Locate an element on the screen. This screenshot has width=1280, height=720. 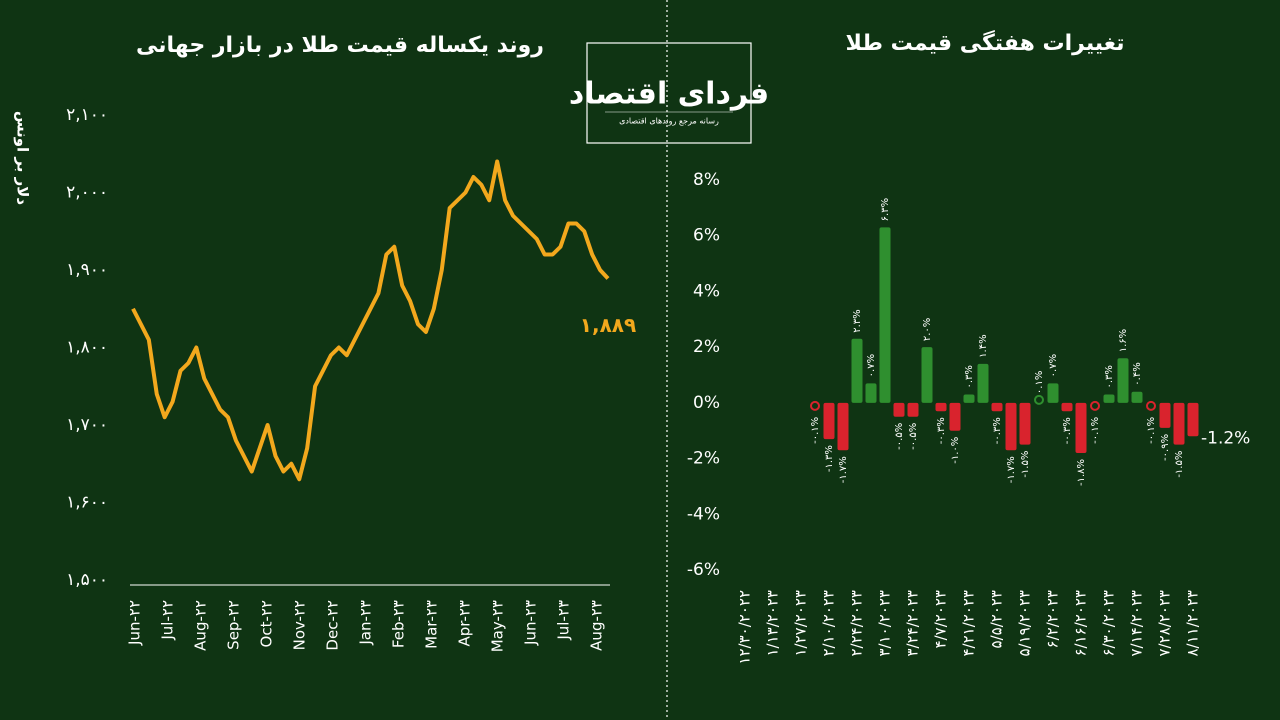
y-tick-label: 0% is located at coordinates (706, 403).